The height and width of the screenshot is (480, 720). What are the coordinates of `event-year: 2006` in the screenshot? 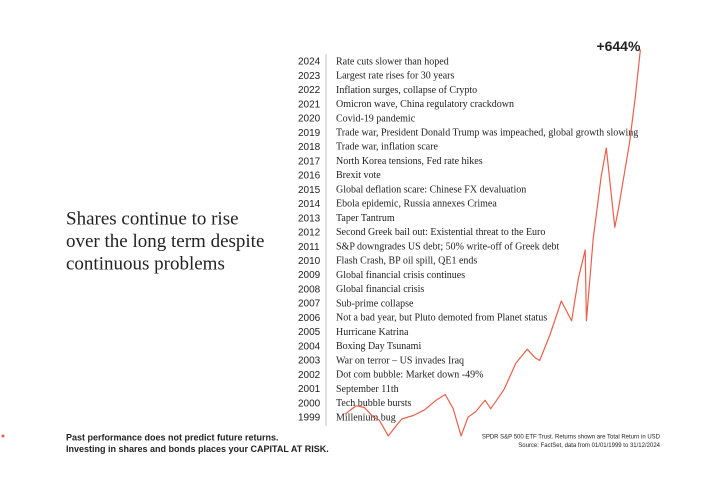 It's located at (309, 318).